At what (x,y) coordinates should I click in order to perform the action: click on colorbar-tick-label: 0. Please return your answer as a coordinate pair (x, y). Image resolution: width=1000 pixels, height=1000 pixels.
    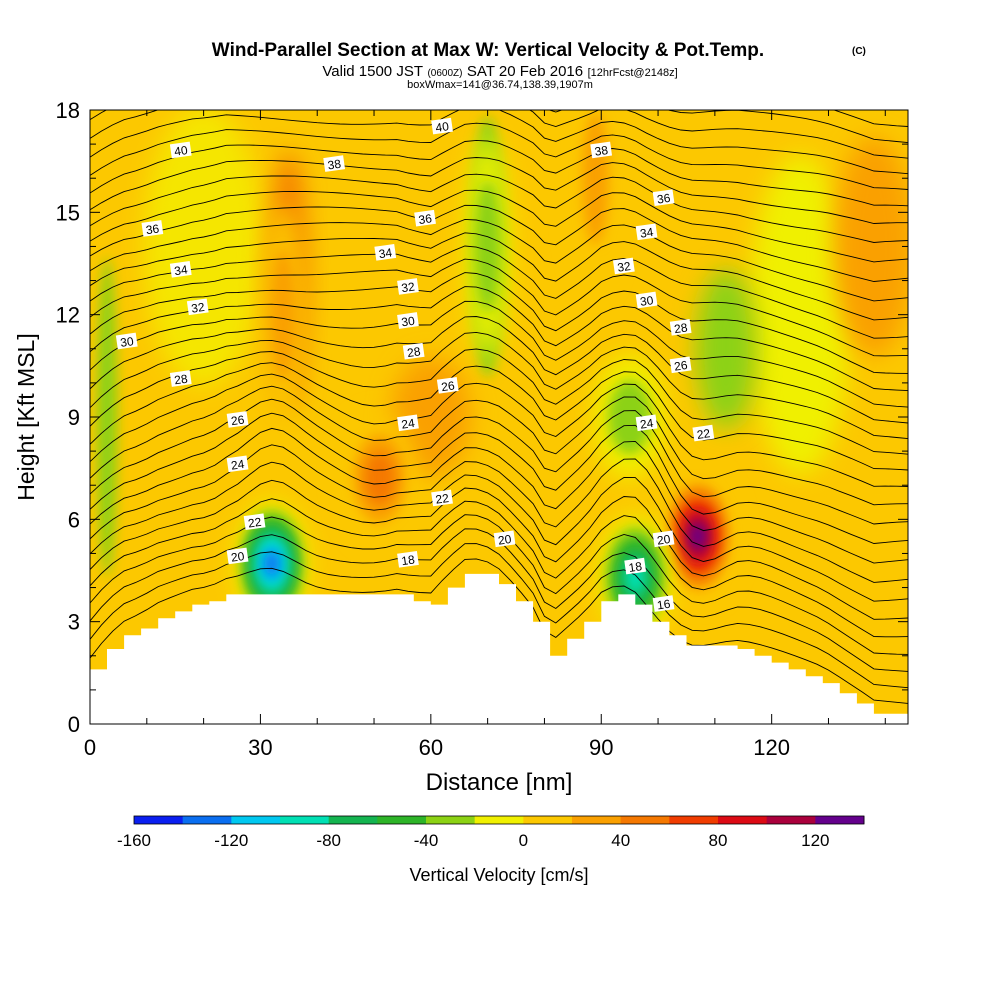
    Looking at the image, I should click on (523, 840).